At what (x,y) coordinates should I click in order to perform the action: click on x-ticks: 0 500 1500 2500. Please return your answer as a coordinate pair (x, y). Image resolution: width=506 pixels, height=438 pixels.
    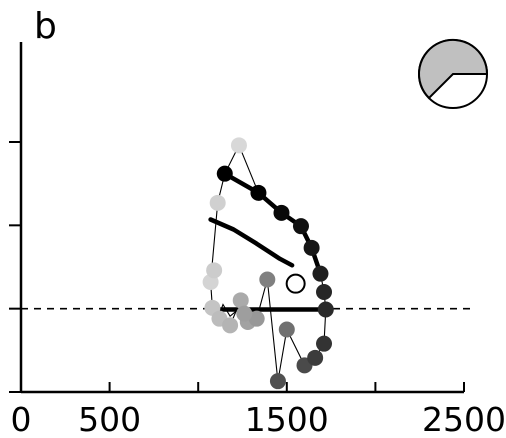
    Looking at the image, I should click on (258, 410).